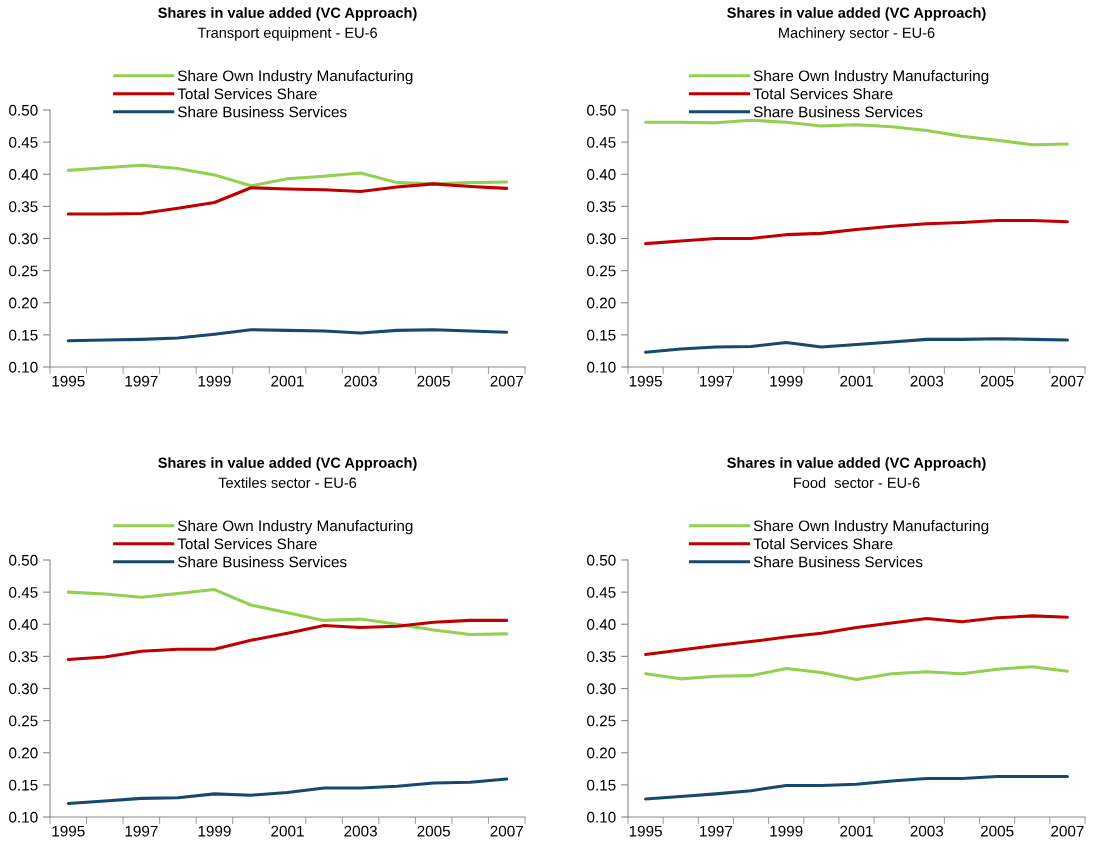  What do you see at coordinates (857, 34) in the screenshot?
I see `chart-subtitle: Machinery sector - EU-6` at bounding box center [857, 34].